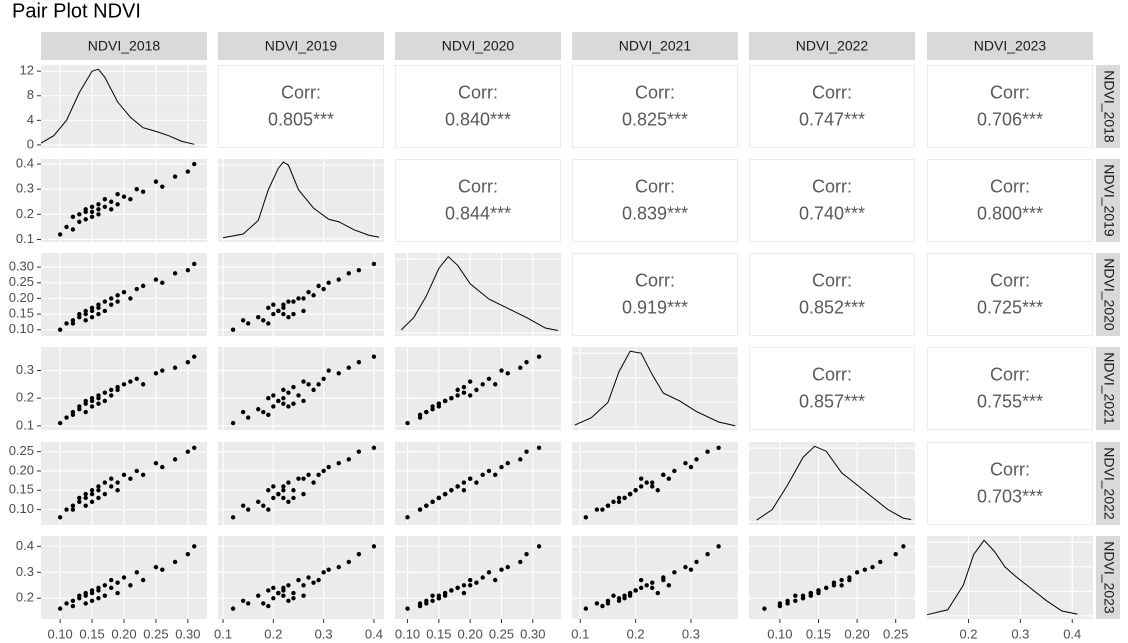 Image resolution: width=1128 pixels, height=643 pixels. I want to click on column-strip-label: NDVI_2023, so click(1010, 46).